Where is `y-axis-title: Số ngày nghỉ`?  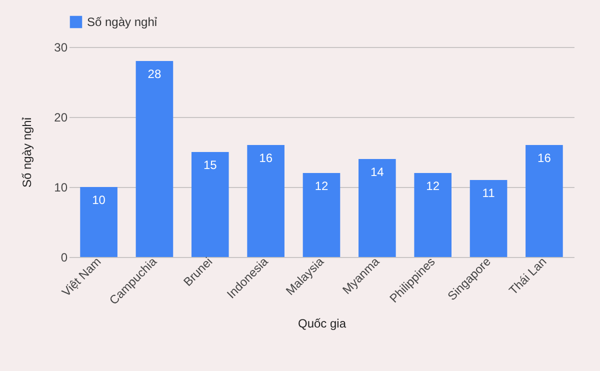
y-axis-title: Số ngày nghỉ is located at coordinates (27, 152).